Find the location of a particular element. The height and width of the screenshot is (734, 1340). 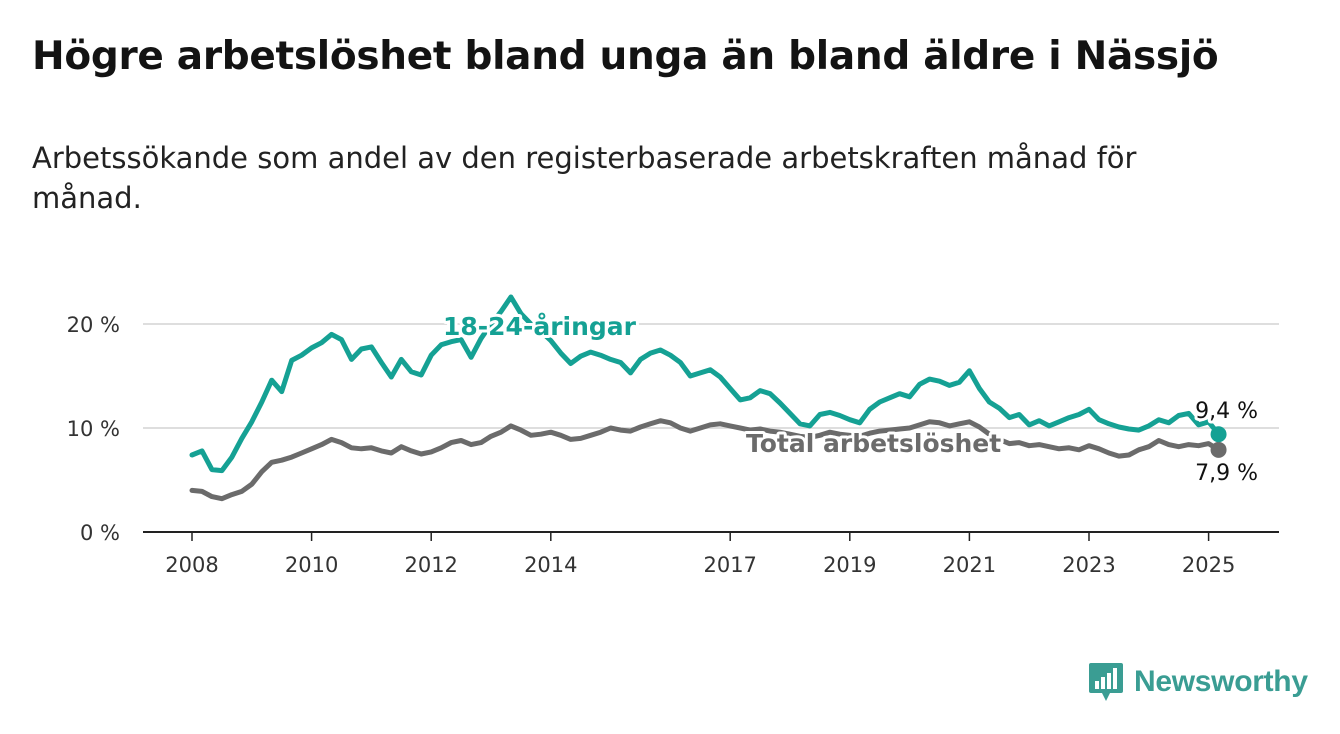

series-label-youth: 18-24-åringar is located at coordinates (540, 326).